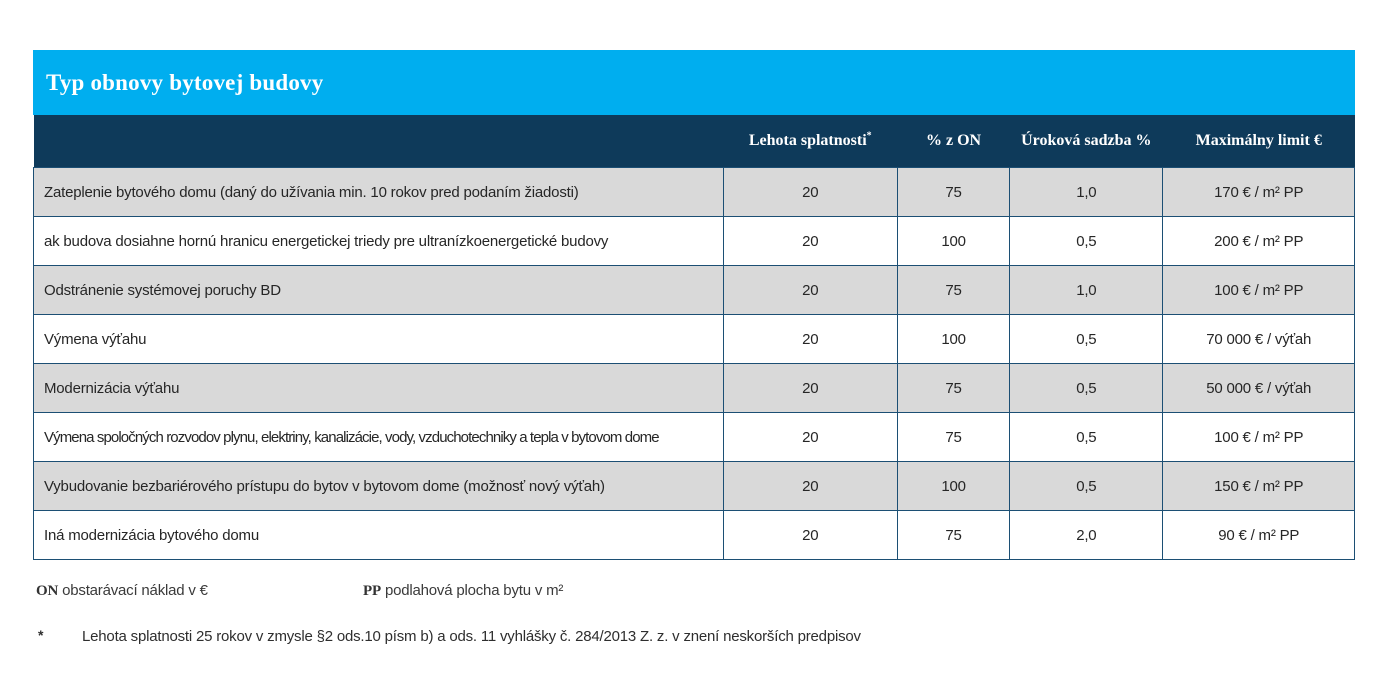 The width and height of the screenshot is (1386, 674). I want to click on row-description: Odstránenie systémovej poruchy BD, so click(378, 290).